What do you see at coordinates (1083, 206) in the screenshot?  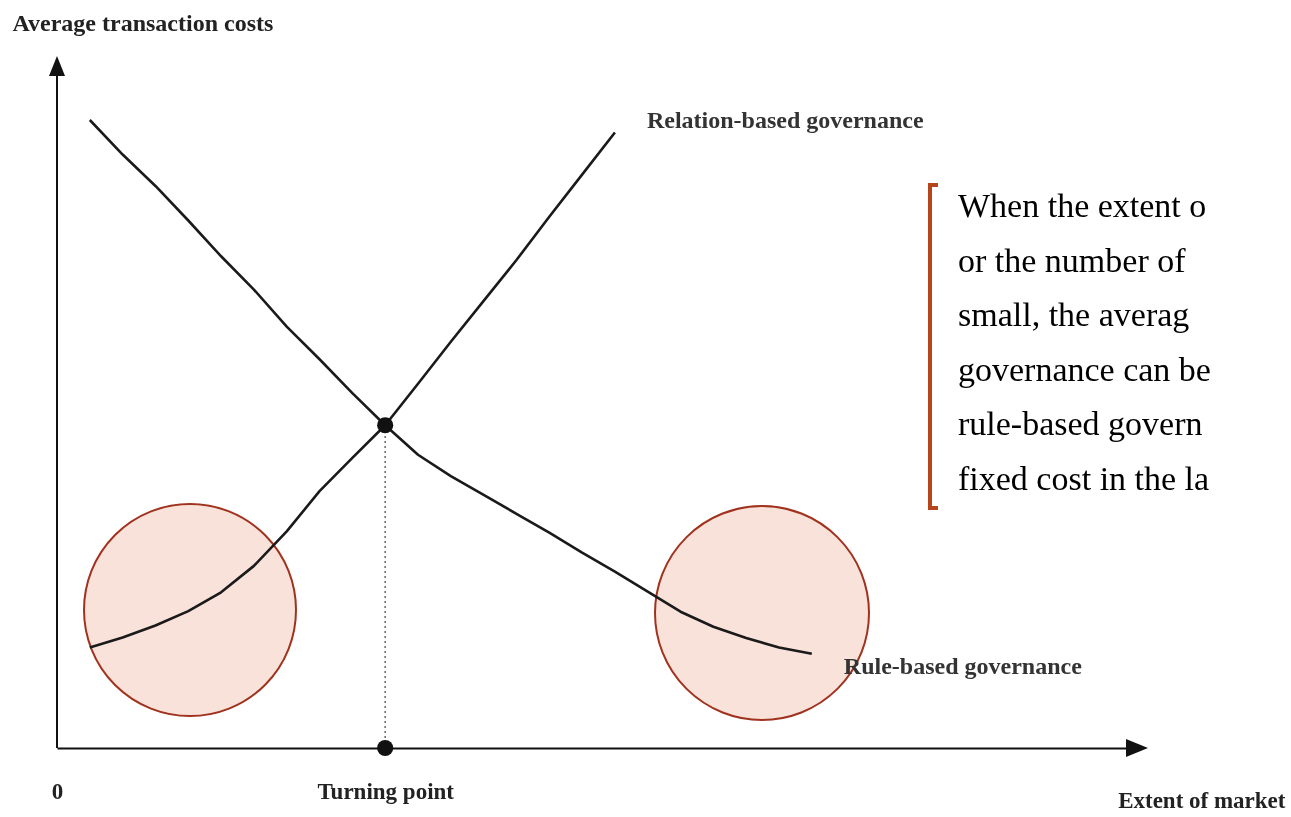 I see `annotation: When the extent o` at bounding box center [1083, 206].